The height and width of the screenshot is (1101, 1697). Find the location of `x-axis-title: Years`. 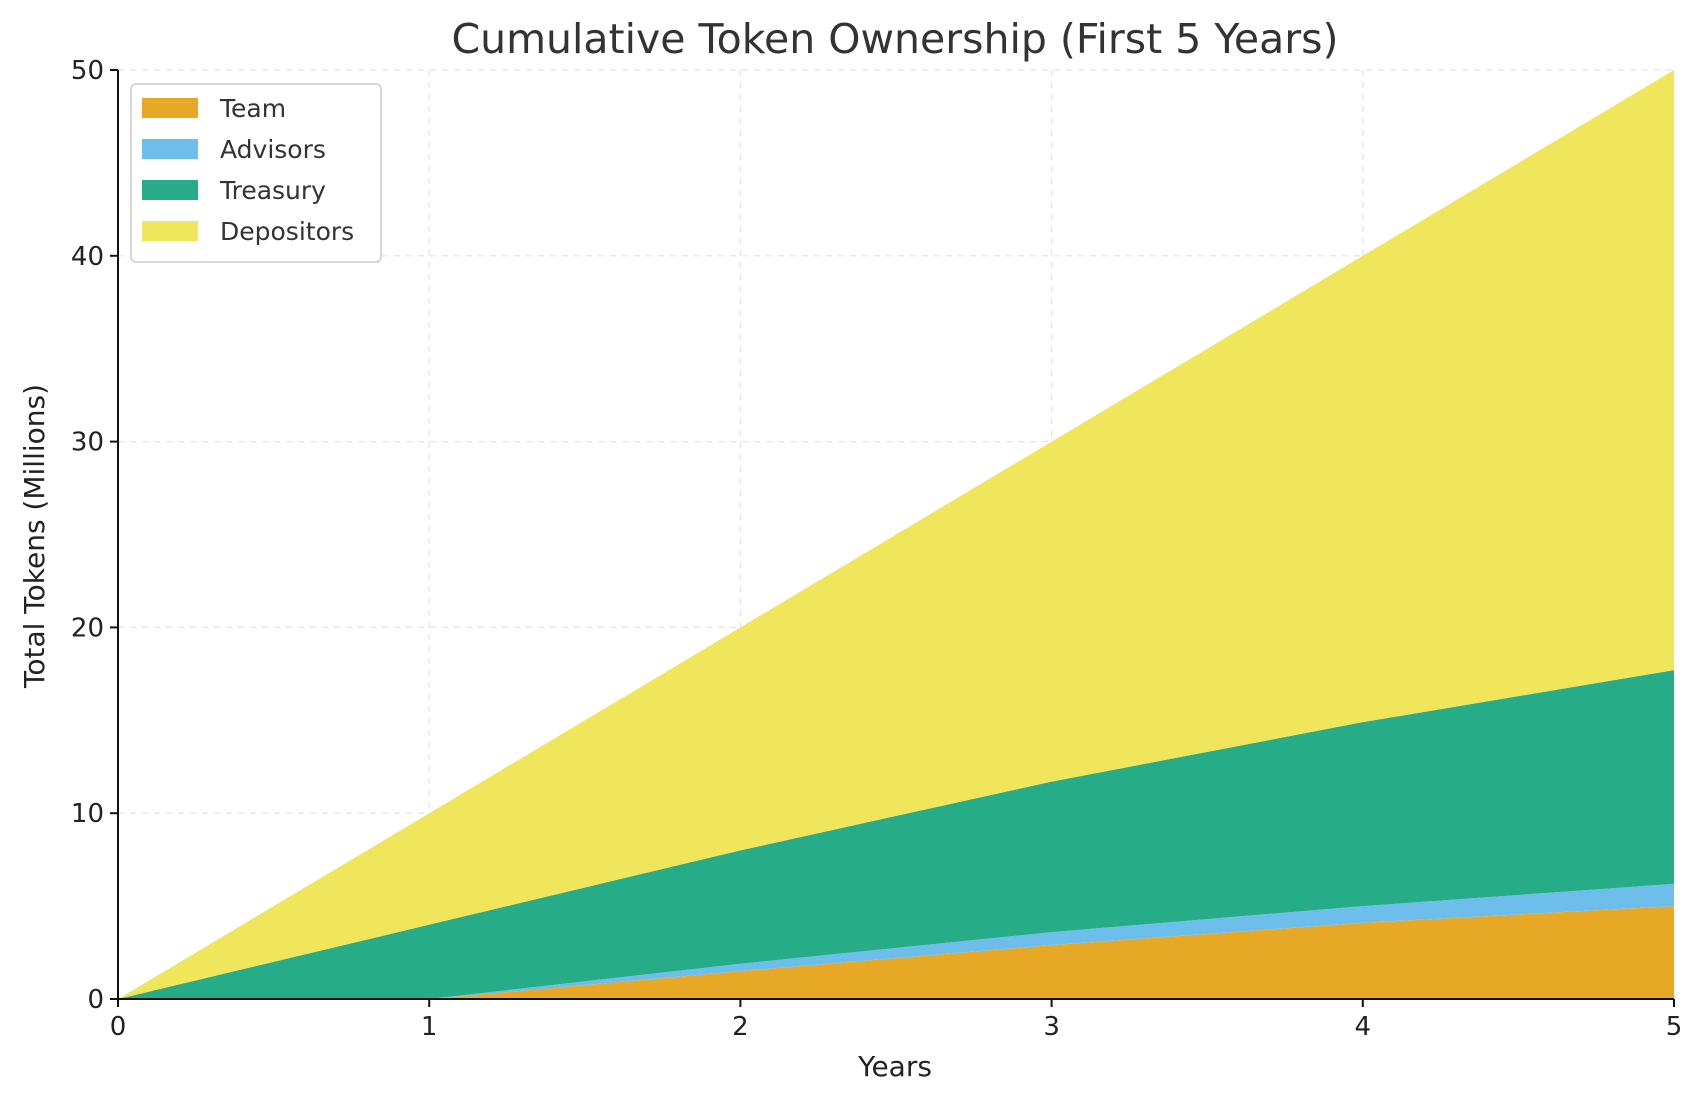

x-axis-title: Years is located at coordinates (894, 1066).